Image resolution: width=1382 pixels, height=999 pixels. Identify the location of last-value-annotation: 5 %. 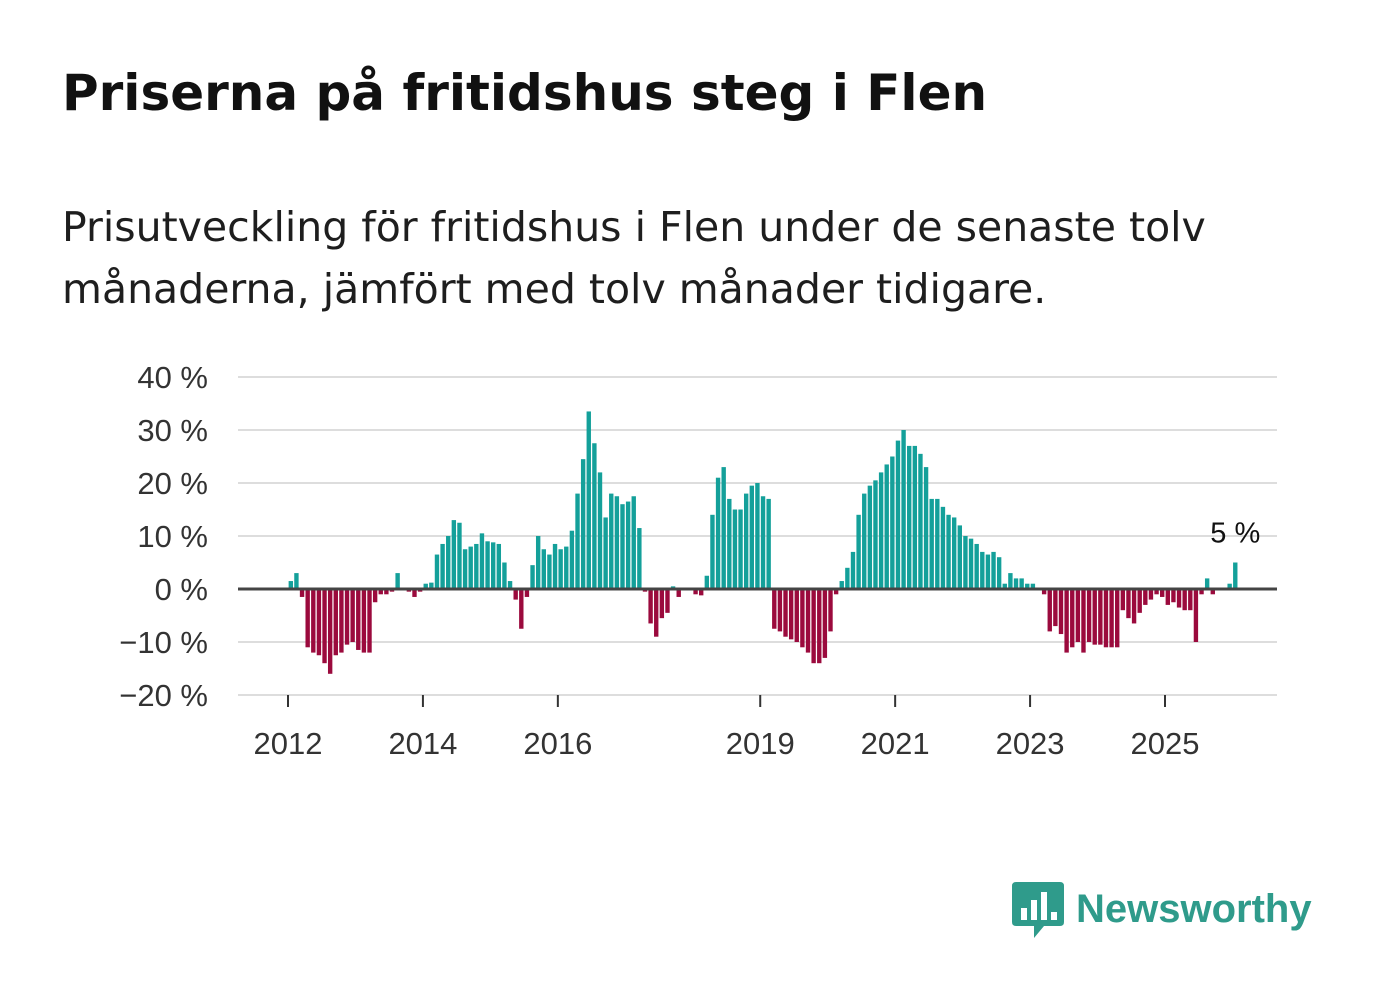
(1235, 534).